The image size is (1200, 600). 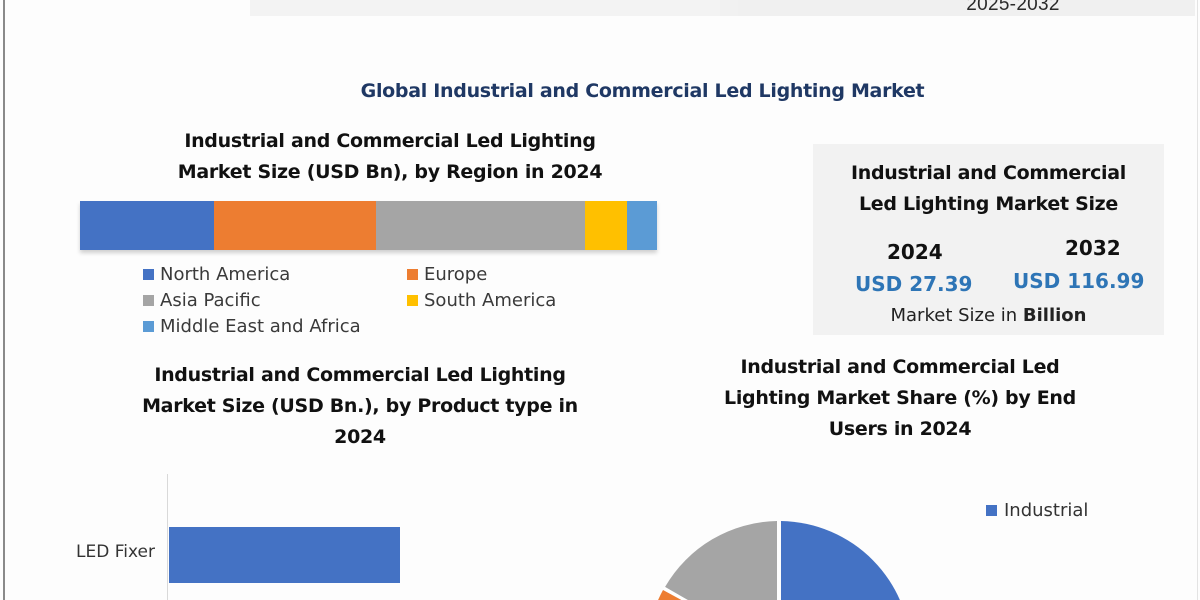 I want to click on right-frame-border, so click(x=1197, y=300).